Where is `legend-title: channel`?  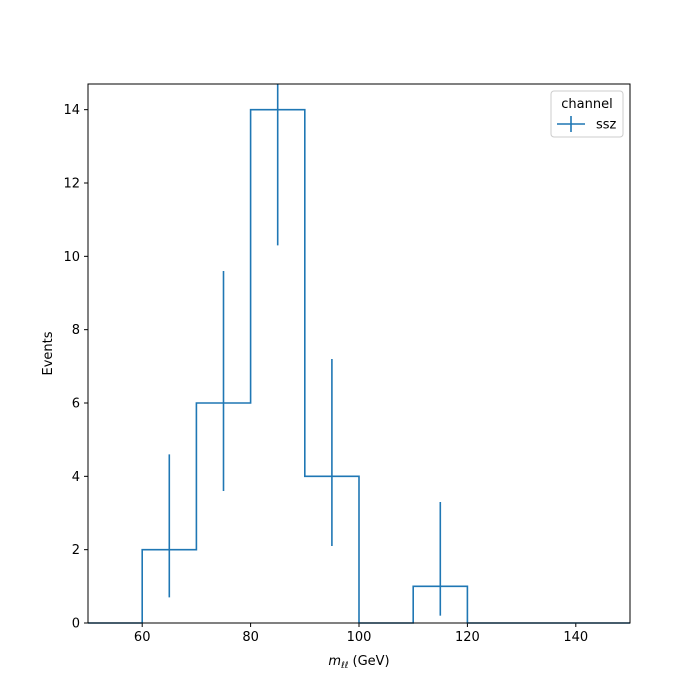 legend-title: channel is located at coordinates (586, 104).